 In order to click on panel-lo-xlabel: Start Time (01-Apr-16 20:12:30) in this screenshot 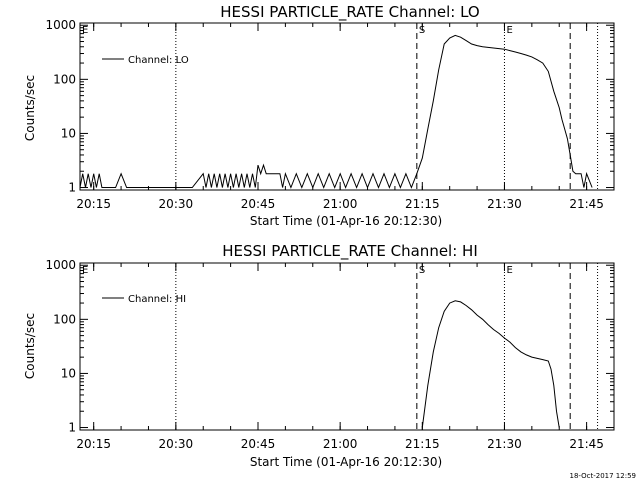, I will do `click(346, 221)`.